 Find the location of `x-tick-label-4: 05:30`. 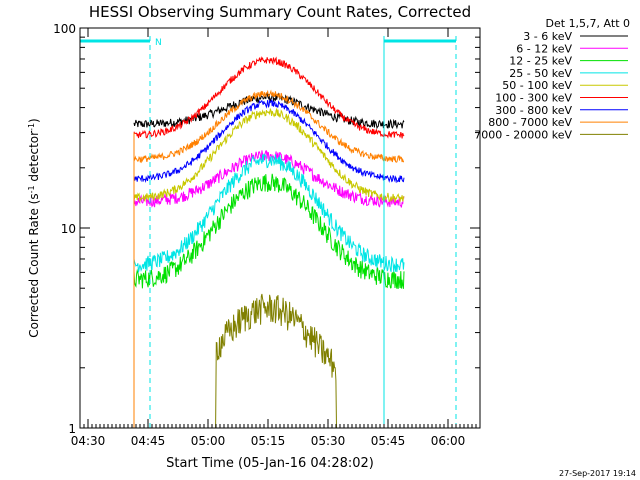

x-tick-label-4: 05:30 is located at coordinates (328, 441).